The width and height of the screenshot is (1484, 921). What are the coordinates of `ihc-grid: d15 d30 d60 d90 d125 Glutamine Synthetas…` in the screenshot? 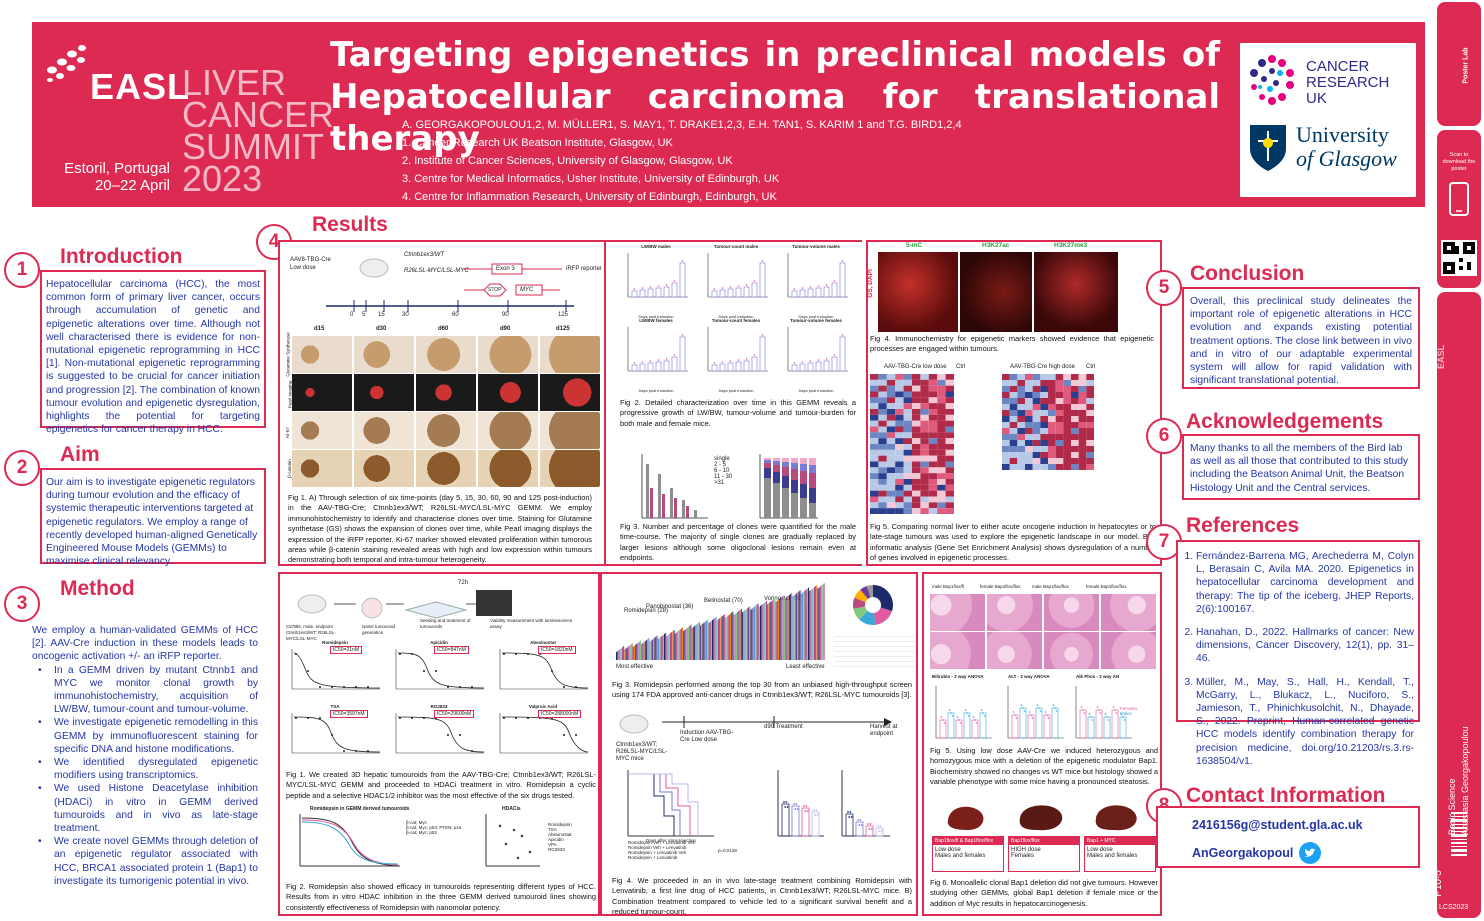 It's located at (443, 408).